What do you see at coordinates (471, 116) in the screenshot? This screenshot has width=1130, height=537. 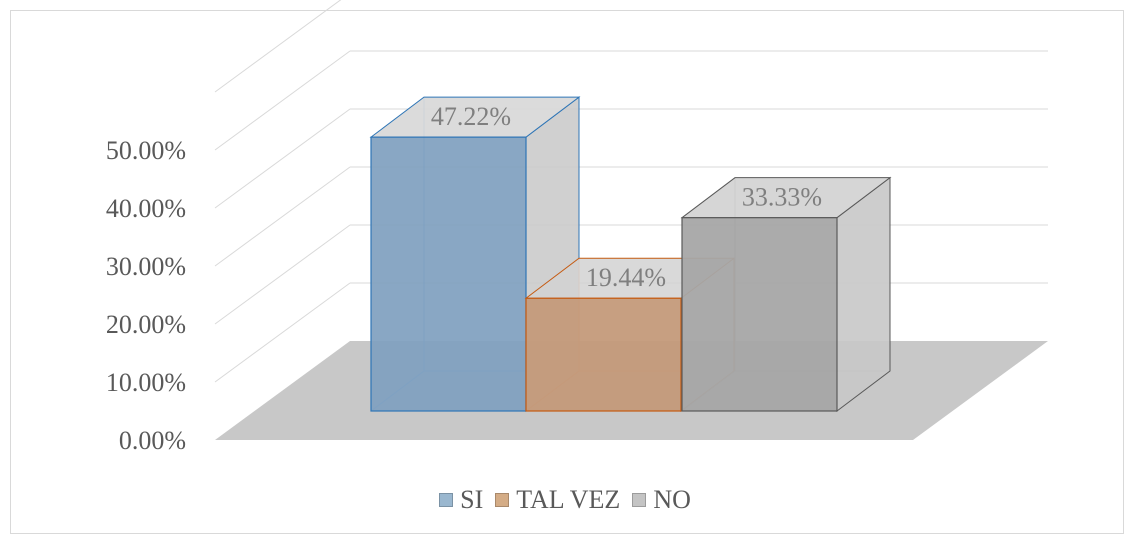 I see `data-label-si: 47.22%` at bounding box center [471, 116].